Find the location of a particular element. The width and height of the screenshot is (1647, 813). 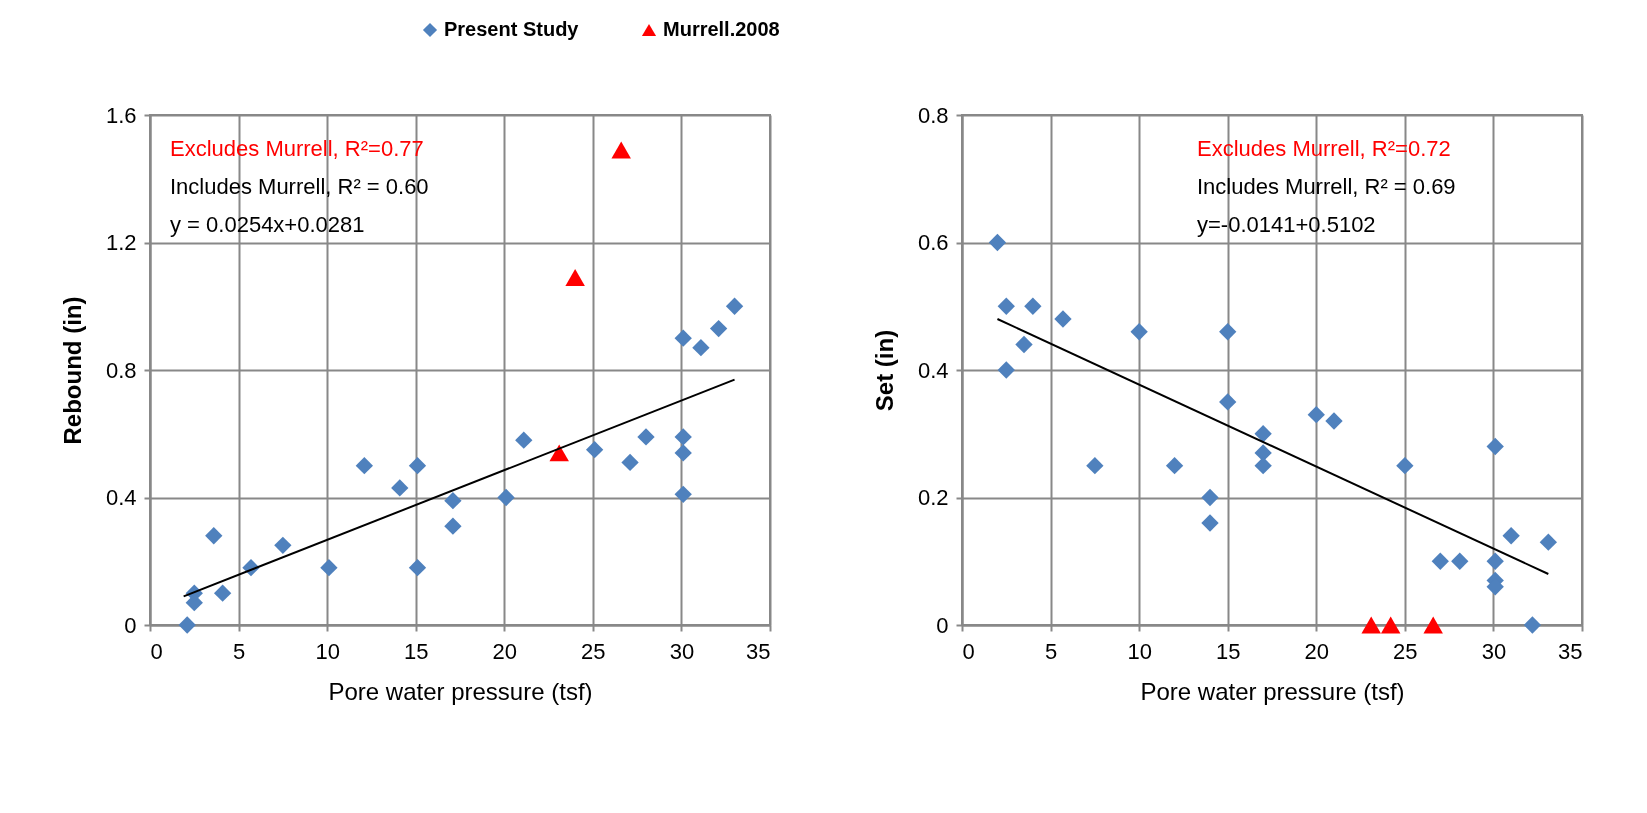

annotation: y=-0.0141+0.5102 is located at coordinates (1286, 224).